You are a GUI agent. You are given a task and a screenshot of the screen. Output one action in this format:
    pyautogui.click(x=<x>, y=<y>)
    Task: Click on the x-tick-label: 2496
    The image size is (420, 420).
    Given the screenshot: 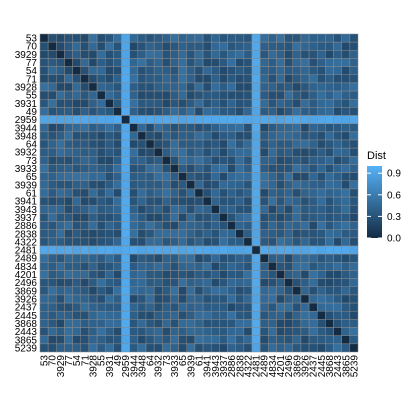 What is the action you would take?
    pyautogui.click(x=289, y=366)
    